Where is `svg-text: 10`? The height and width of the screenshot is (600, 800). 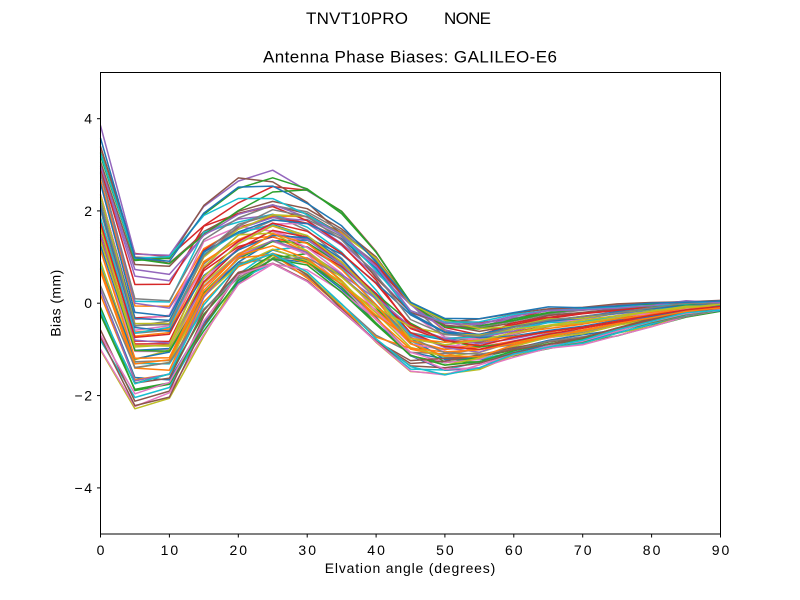
svg-text: 10 is located at coordinates (170, 550).